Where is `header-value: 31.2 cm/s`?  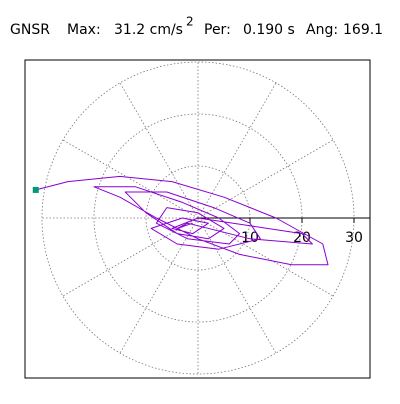 header-value: 31.2 cm/s is located at coordinates (148, 30).